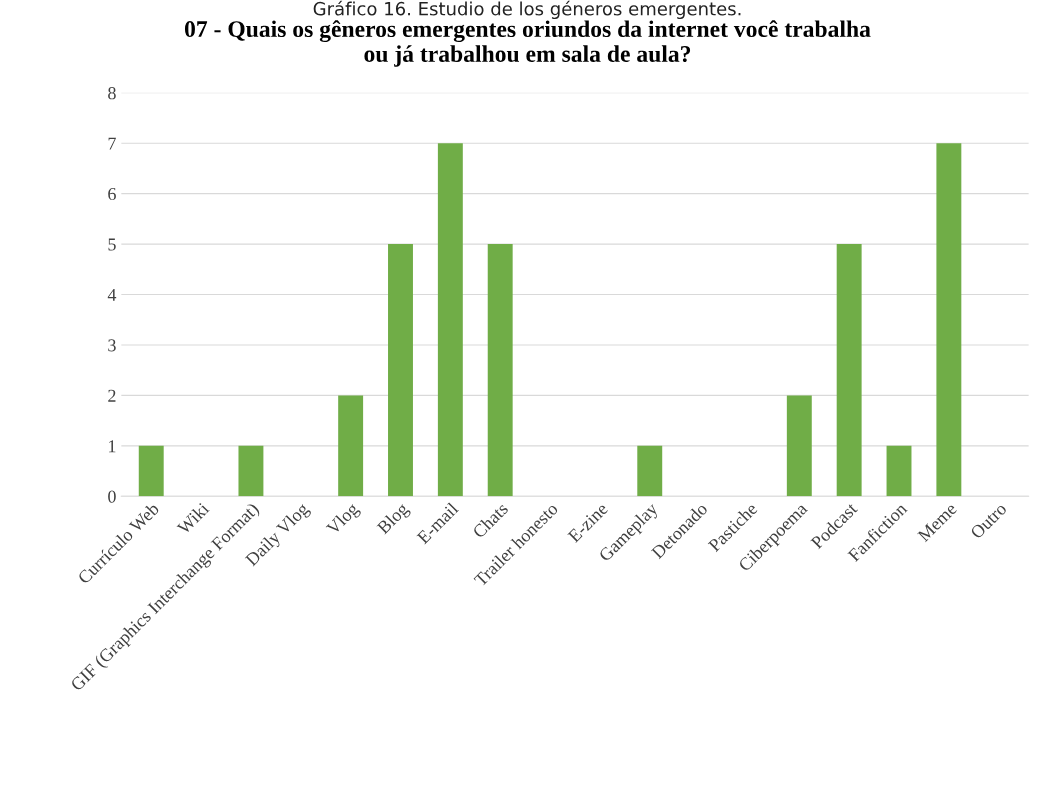 The height and width of the screenshot is (807, 1055). Describe the element at coordinates (112, 446) in the screenshot. I see `y-tick-label: 1` at that location.